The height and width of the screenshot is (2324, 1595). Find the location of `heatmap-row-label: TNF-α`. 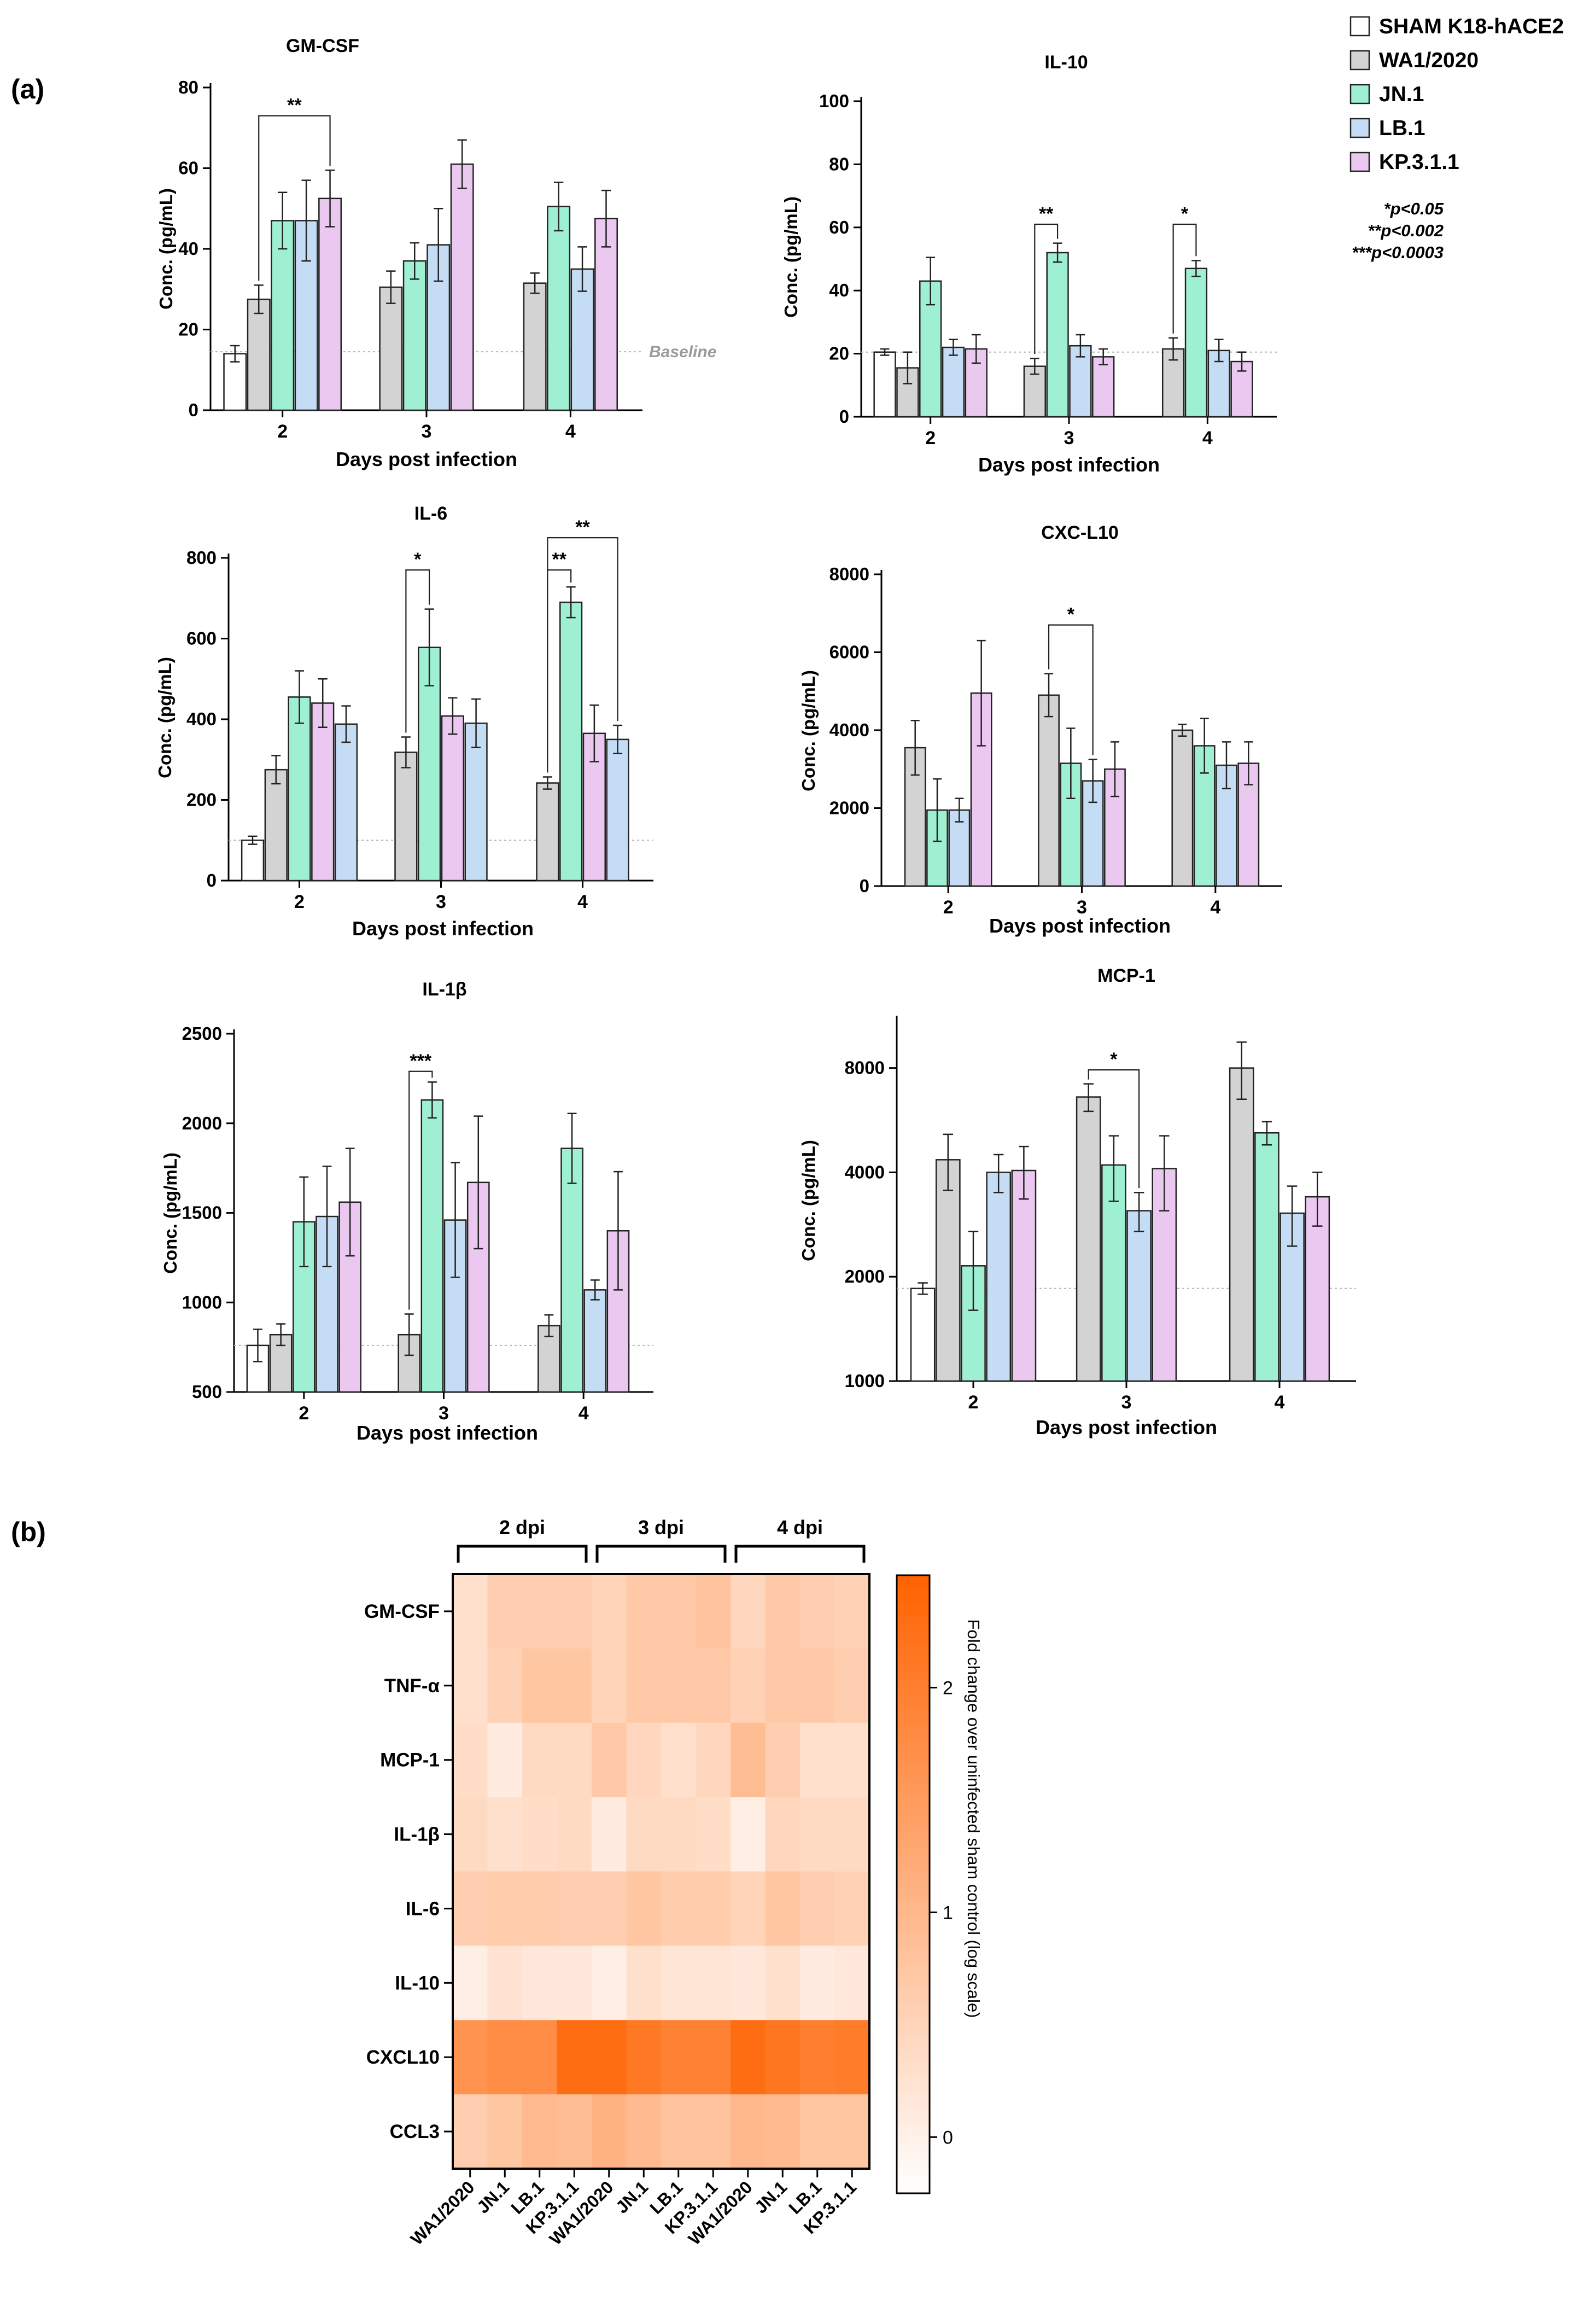

heatmap-row-label: TNF-α is located at coordinates (412, 1686).